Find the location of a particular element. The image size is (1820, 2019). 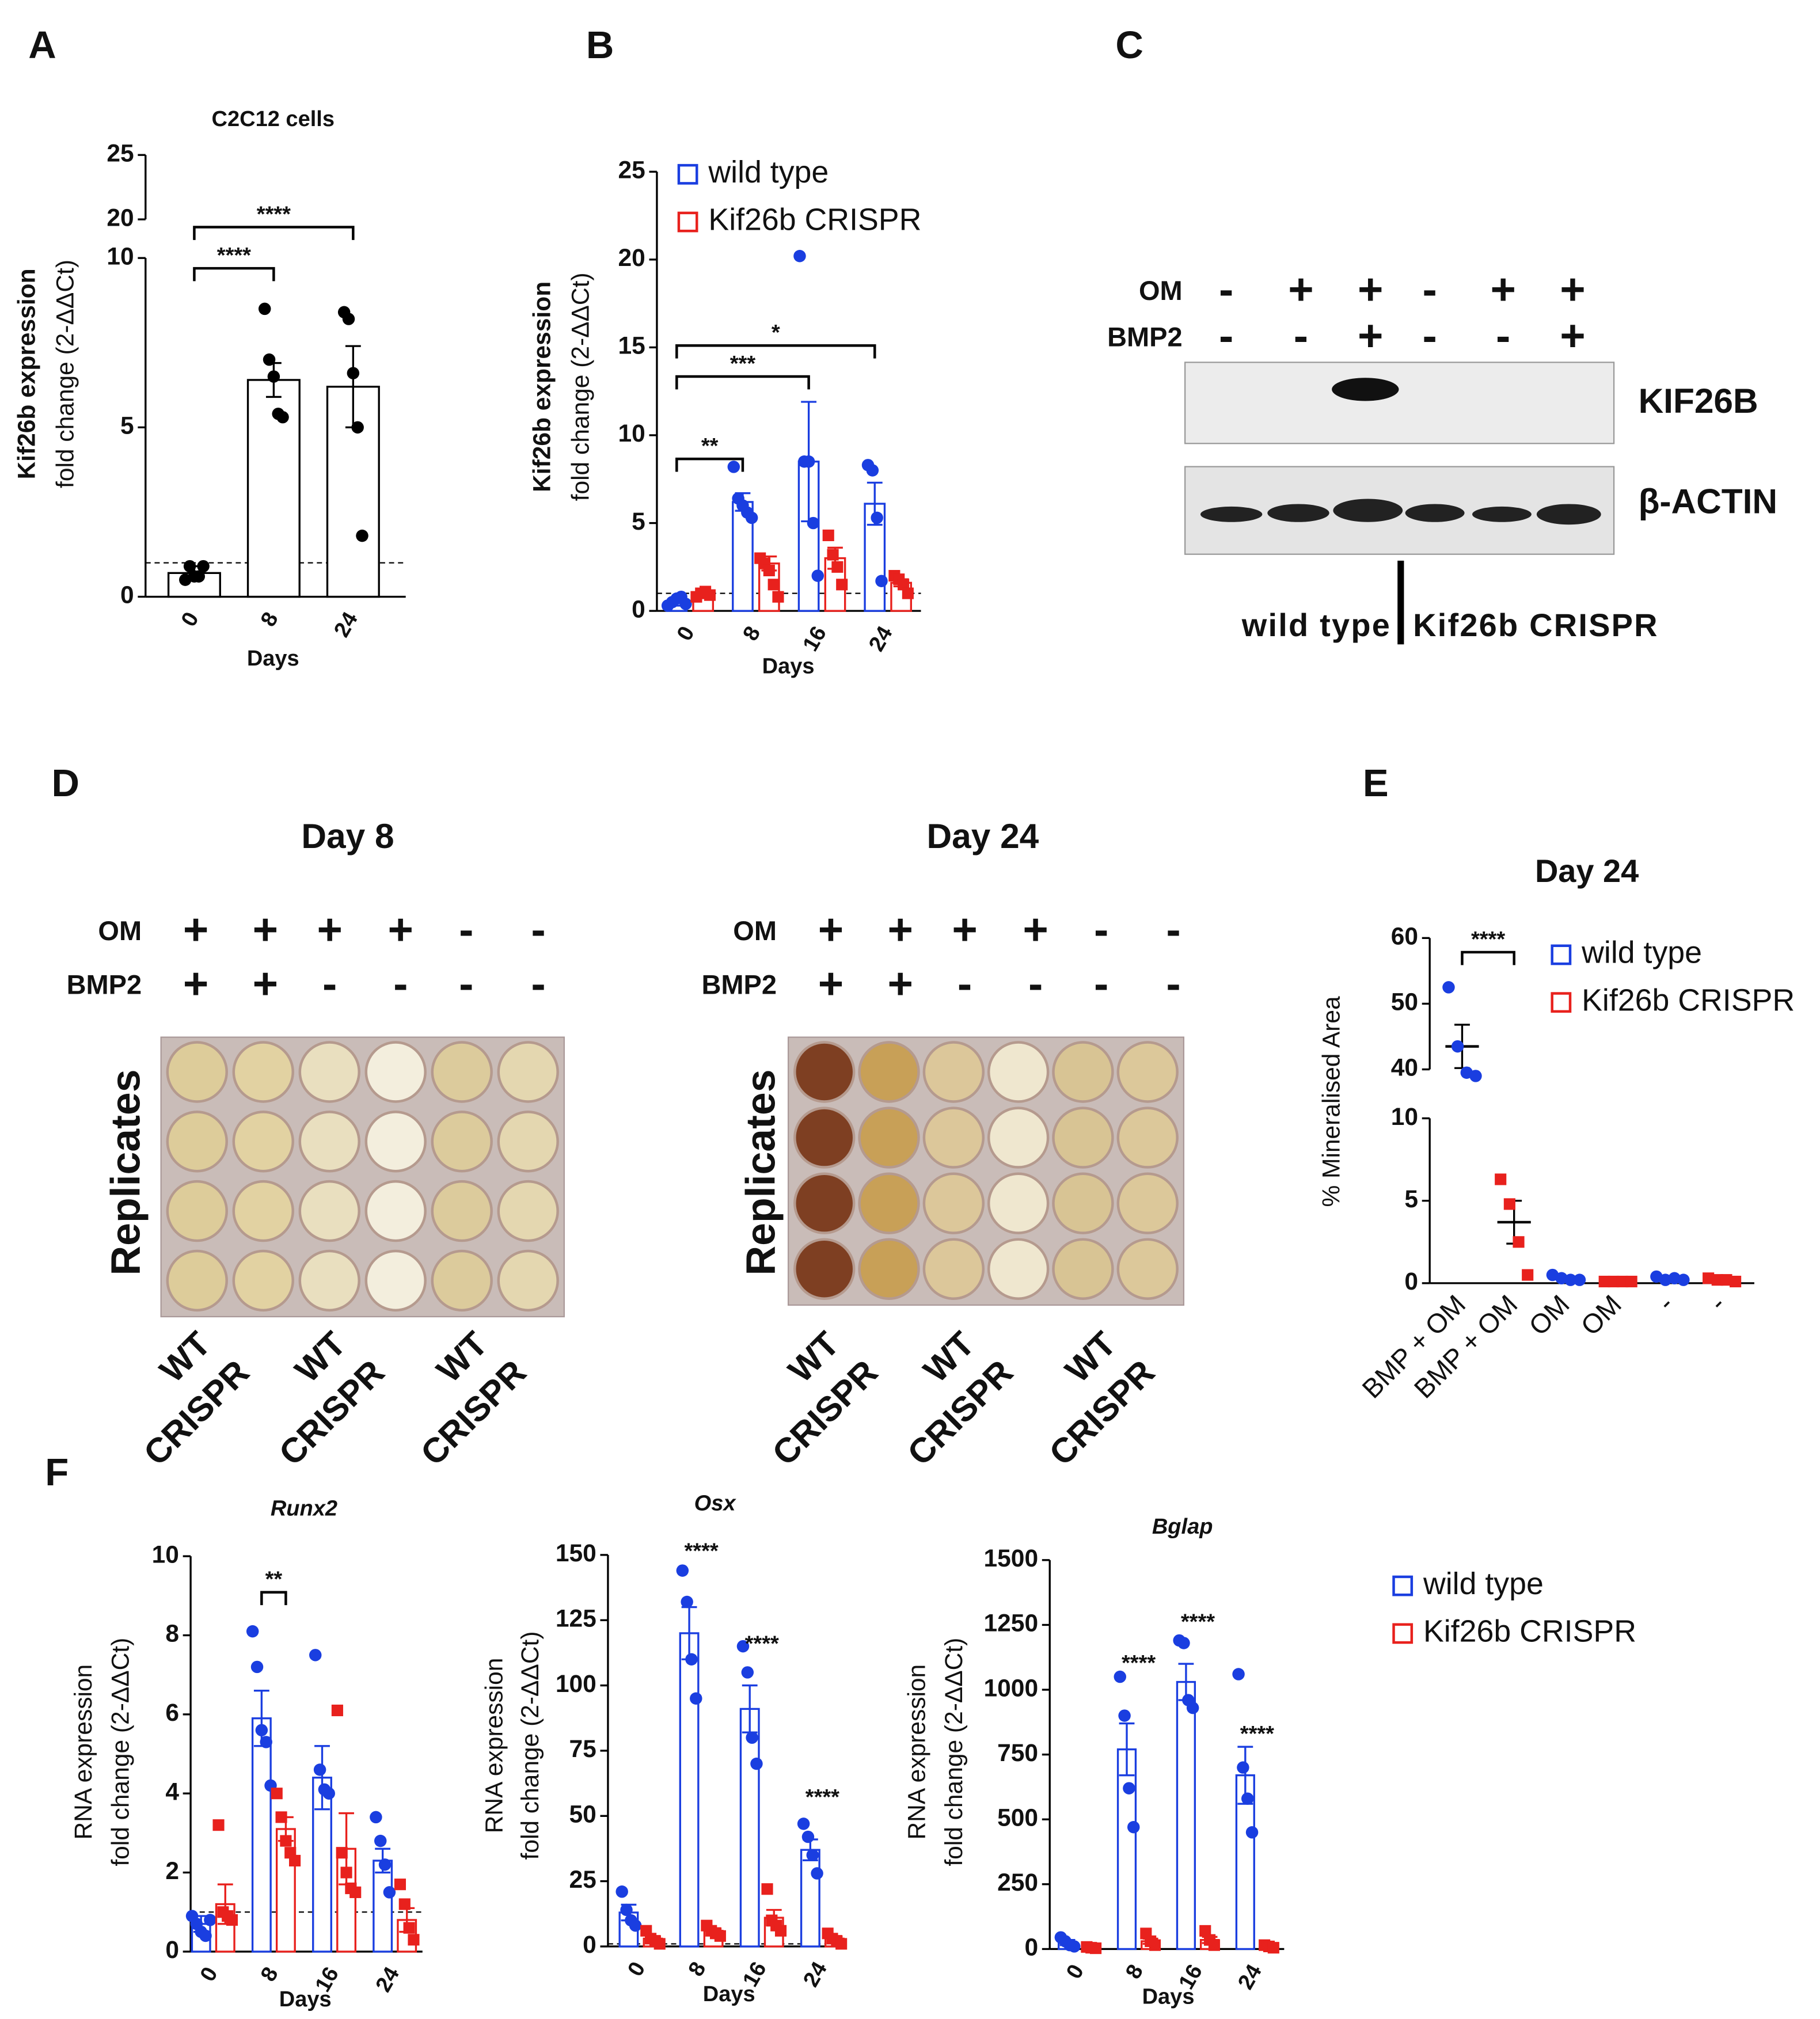

legend-label: Kif26b CRISPR is located at coordinates (1689, 1000).